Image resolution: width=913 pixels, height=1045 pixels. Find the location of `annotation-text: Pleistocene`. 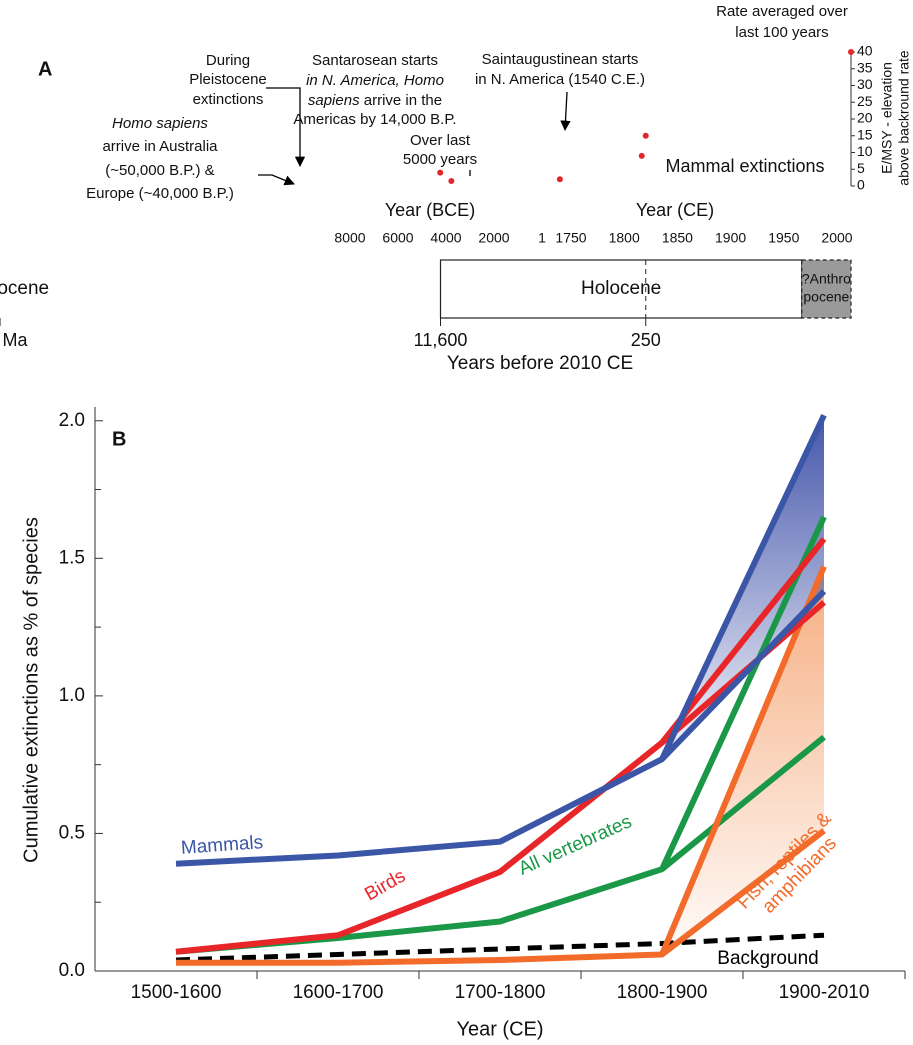

annotation-text: Pleistocene is located at coordinates (228, 79).